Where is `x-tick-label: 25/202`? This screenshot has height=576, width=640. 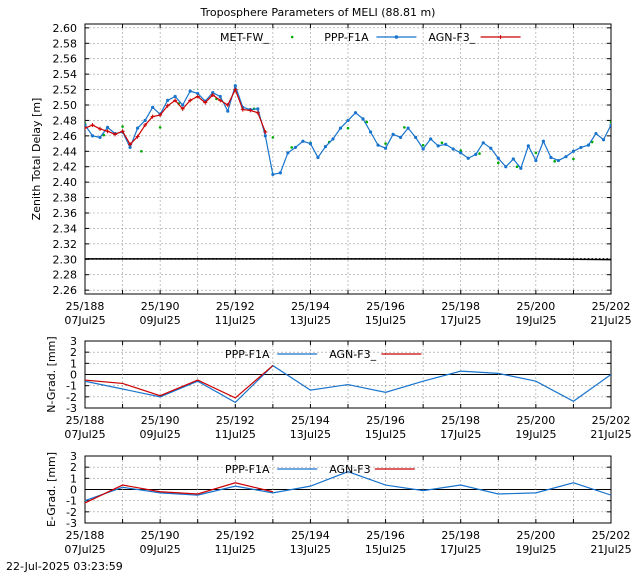 x-tick-label: 25/202 is located at coordinates (611, 306).